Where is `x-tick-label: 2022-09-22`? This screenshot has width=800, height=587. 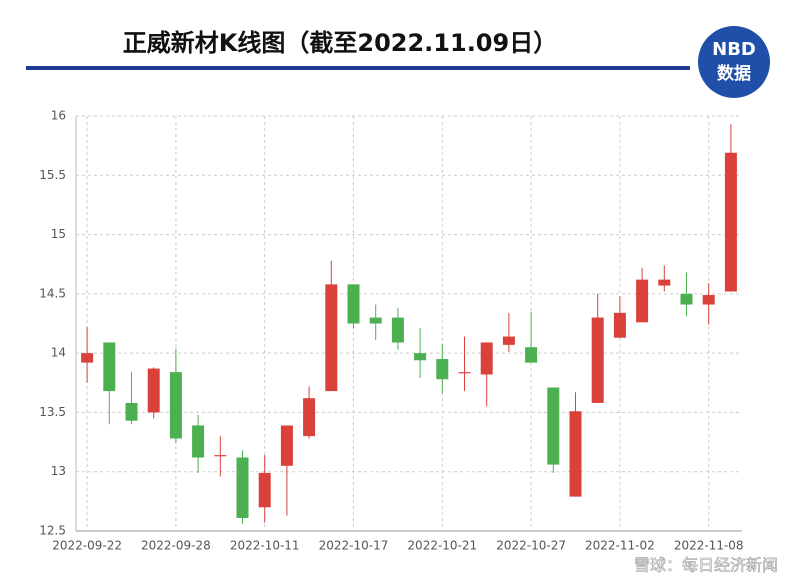
x-tick-label: 2022-09-22 is located at coordinates (87, 546).